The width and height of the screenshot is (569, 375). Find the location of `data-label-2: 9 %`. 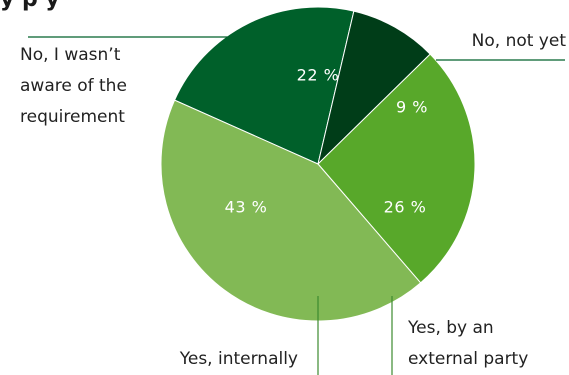

data-label-2: 9 % is located at coordinates (412, 107).